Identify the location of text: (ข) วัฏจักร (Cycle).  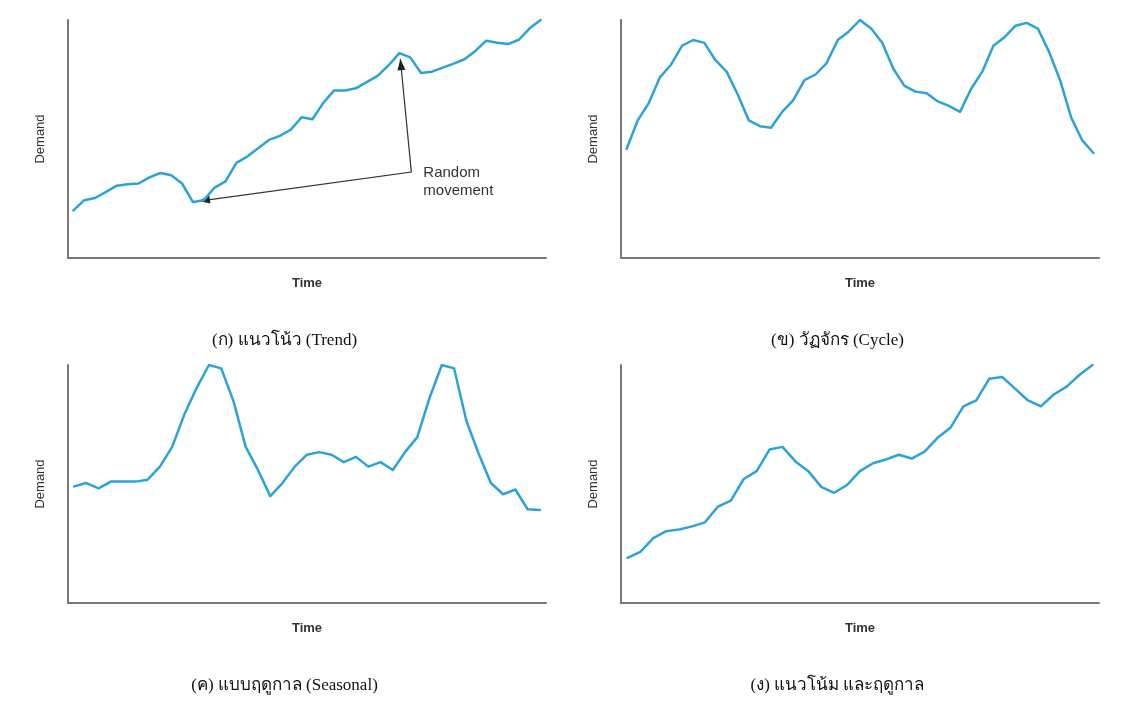
(837, 339).